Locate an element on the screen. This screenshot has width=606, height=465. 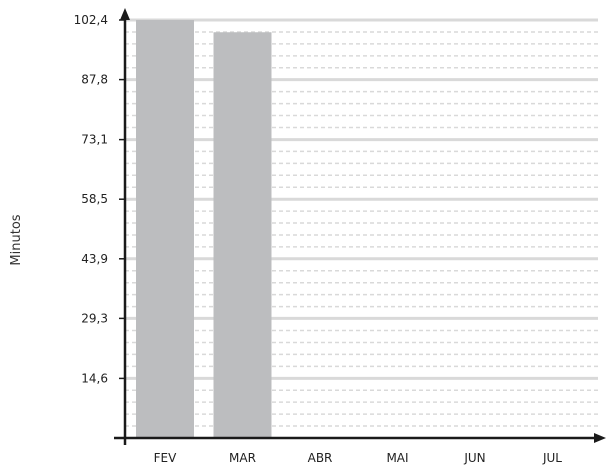
x-tick-label-mai: MAI is located at coordinates (397, 458).